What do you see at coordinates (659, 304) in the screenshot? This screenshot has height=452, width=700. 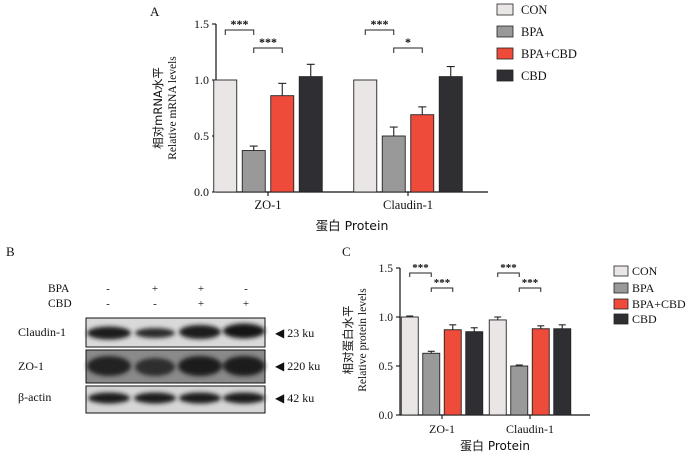 I see `legend-c-label-bpa-cbd: BPA+CBD` at bounding box center [659, 304].